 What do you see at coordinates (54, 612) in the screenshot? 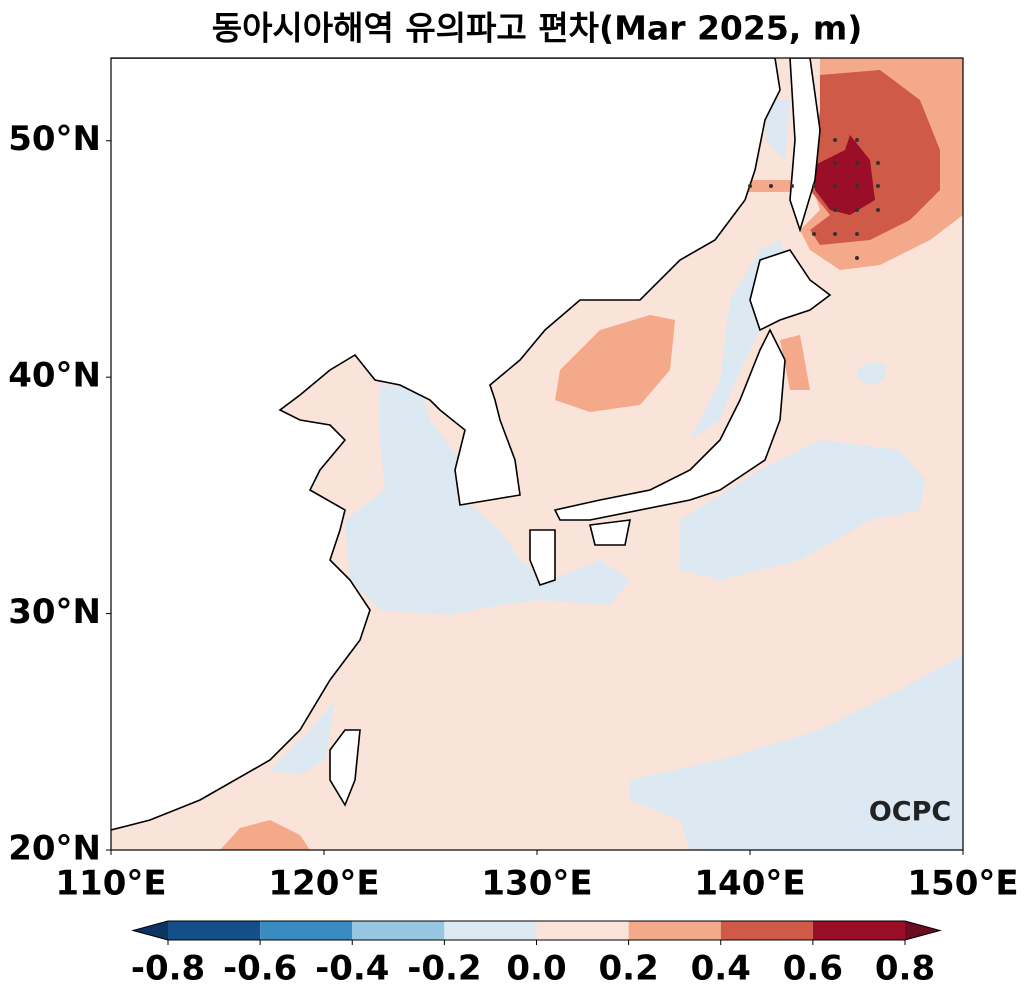
I see `y-tick-label: 30°N` at bounding box center [54, 612].